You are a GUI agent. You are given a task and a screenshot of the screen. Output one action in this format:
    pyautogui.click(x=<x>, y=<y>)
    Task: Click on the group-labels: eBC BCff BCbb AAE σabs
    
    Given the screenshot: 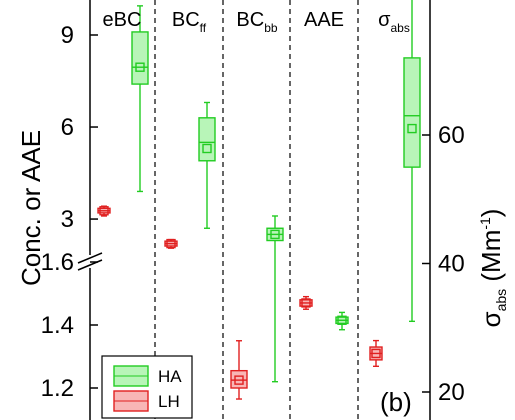 What is the action you would take?
    pyautogui.click(x=256, y=22)
    